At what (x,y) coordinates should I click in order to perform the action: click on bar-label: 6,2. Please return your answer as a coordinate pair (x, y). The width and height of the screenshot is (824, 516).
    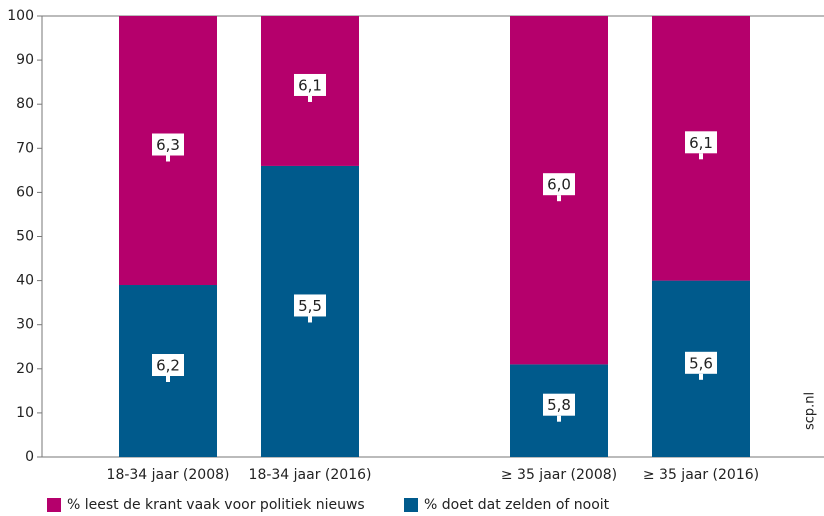
    Looking at the image, I should click on (168, 366).